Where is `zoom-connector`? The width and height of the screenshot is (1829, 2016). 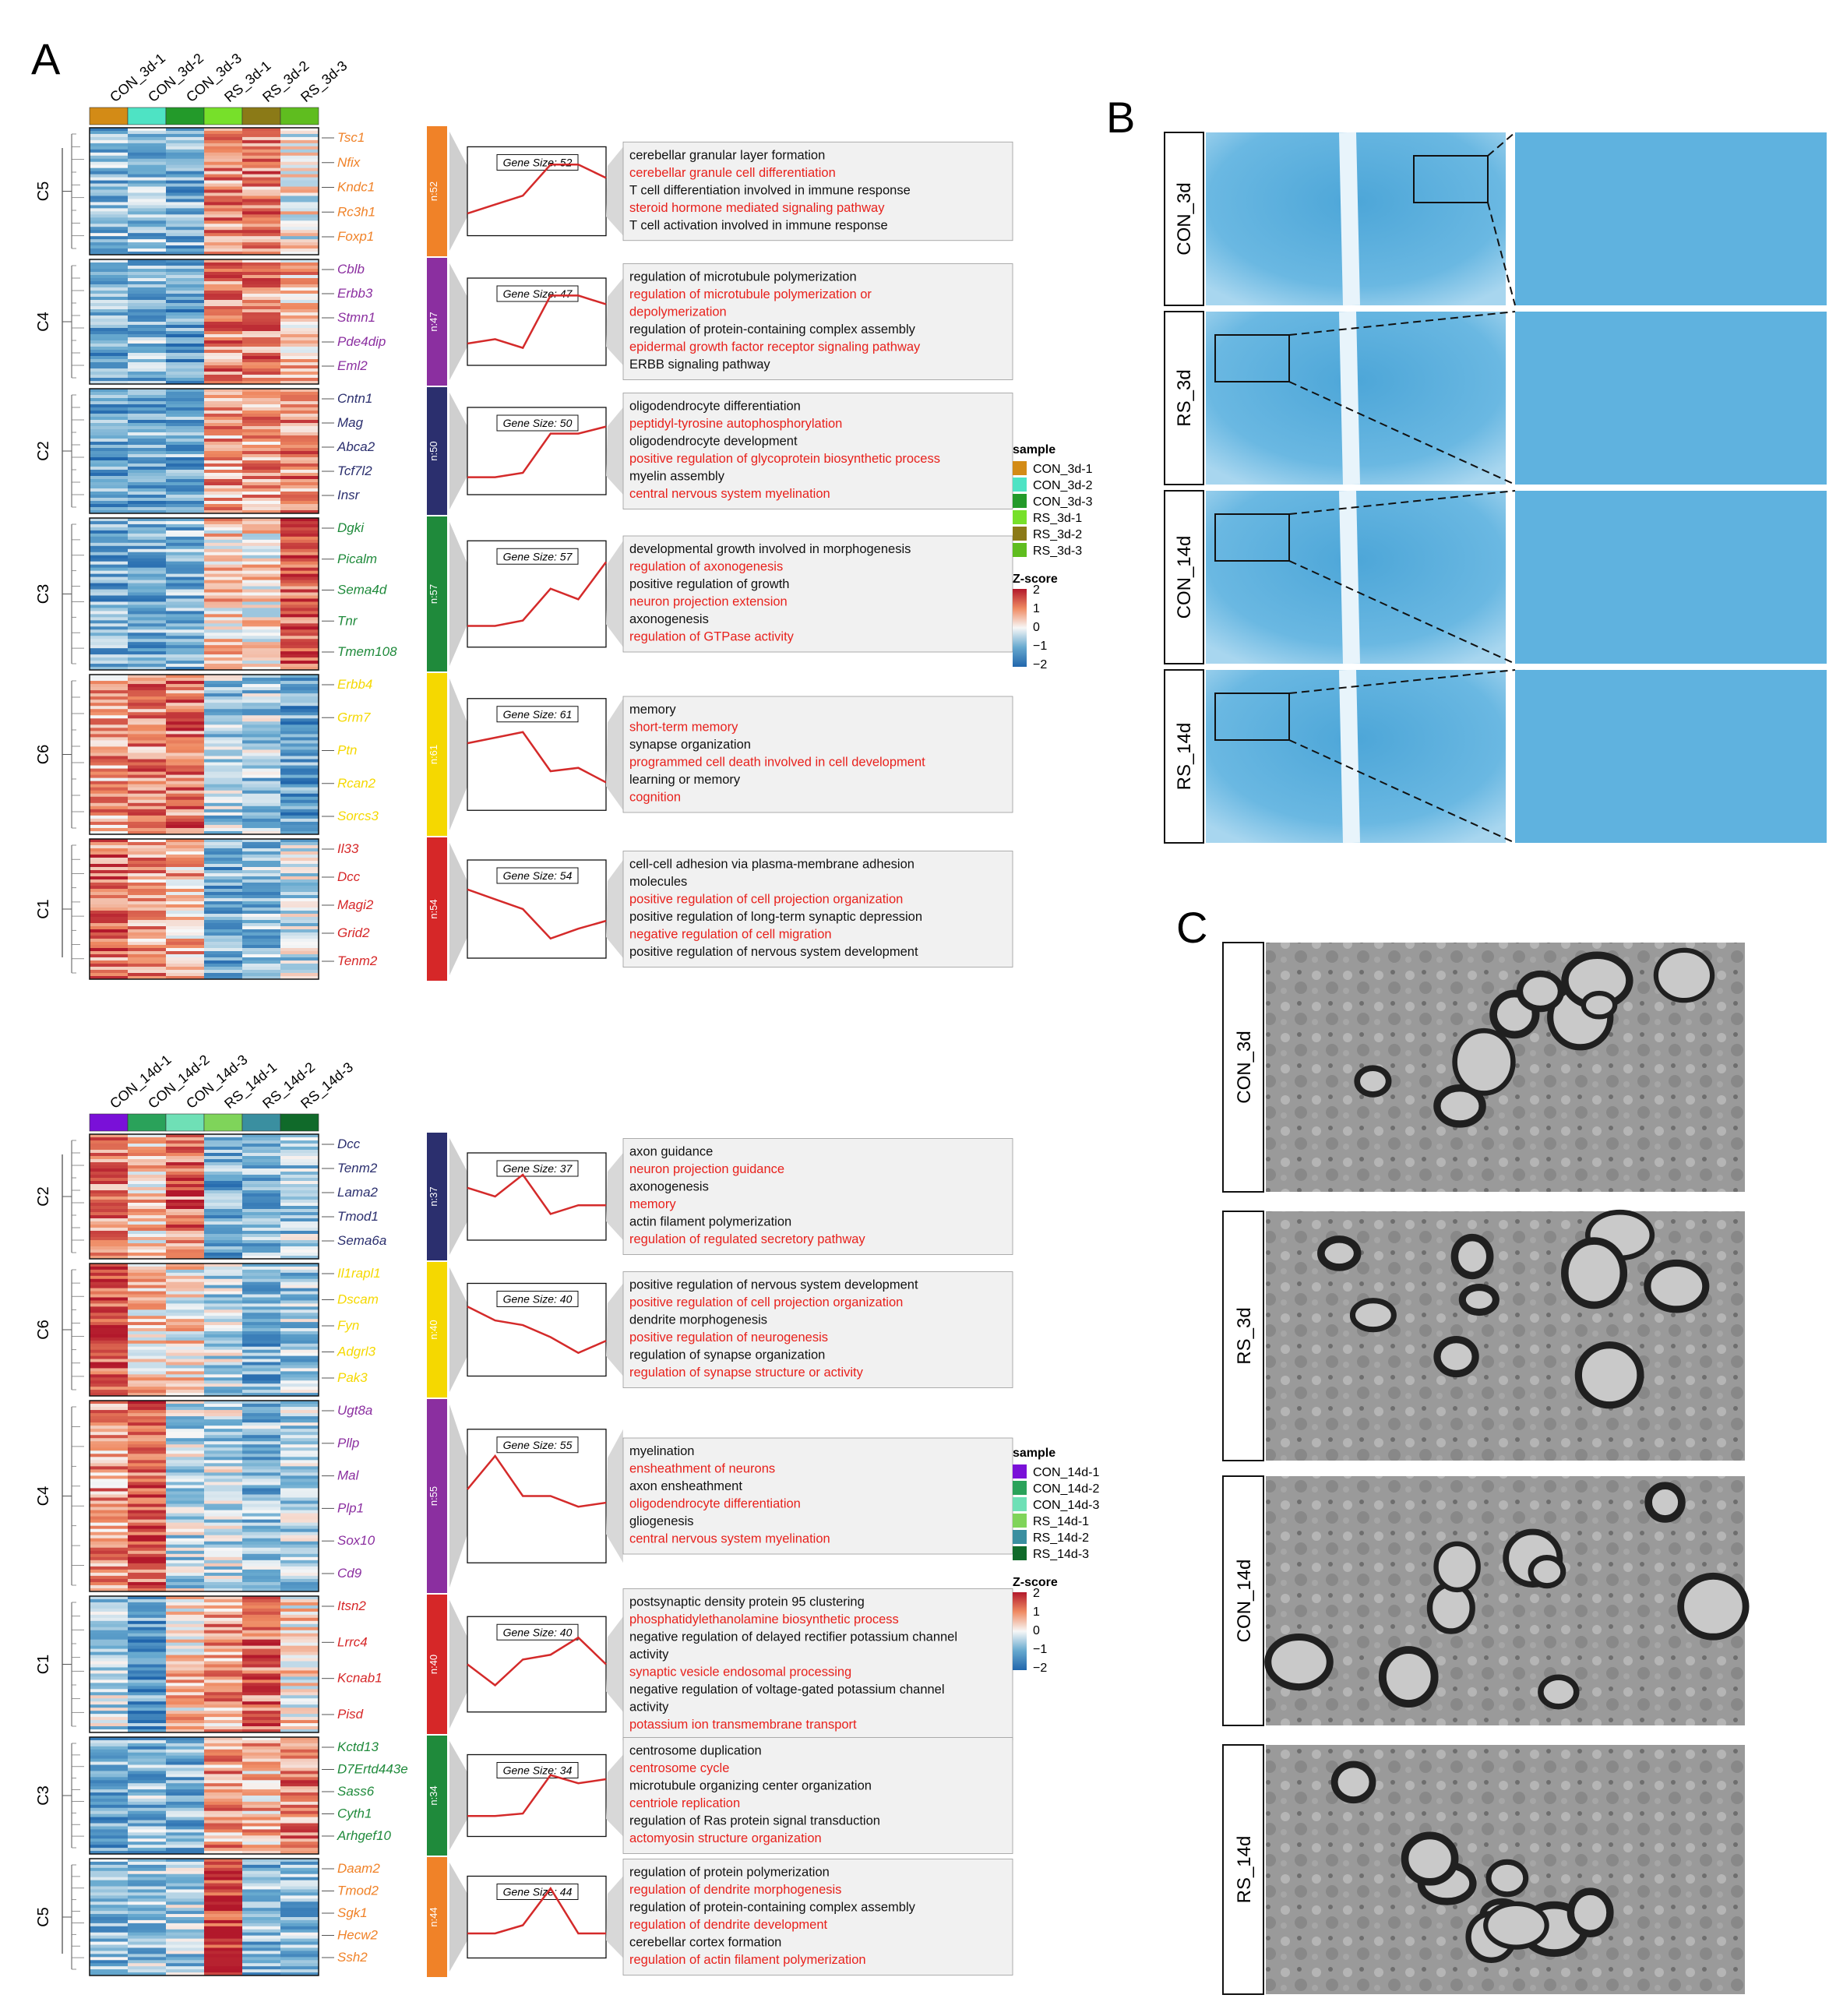
zoom-connector is located at coordinates (1402, 757).